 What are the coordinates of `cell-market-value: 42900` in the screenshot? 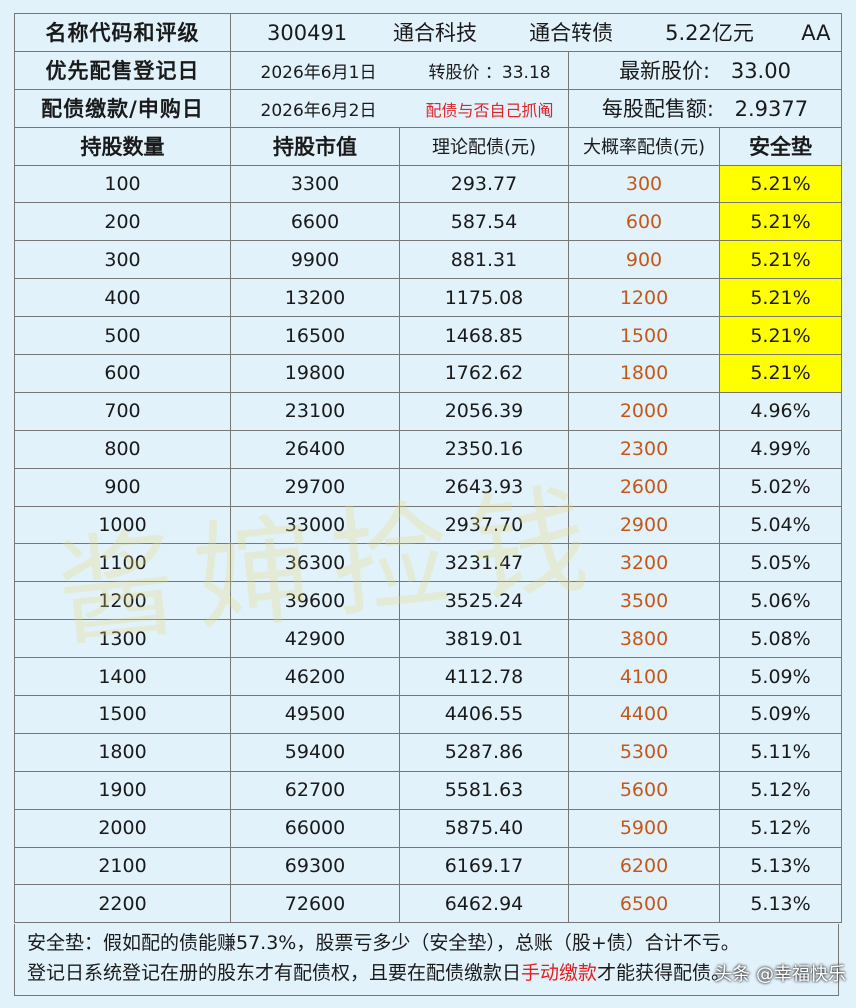 It's located at (315, 639).